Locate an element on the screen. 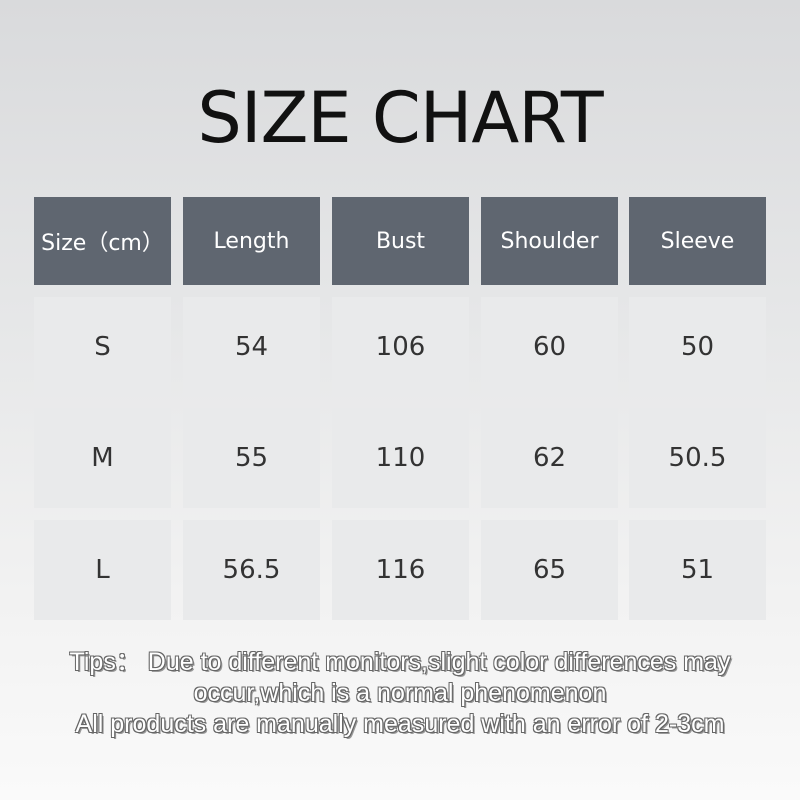  table-cell: 60 is located at coordinates (549, 347).